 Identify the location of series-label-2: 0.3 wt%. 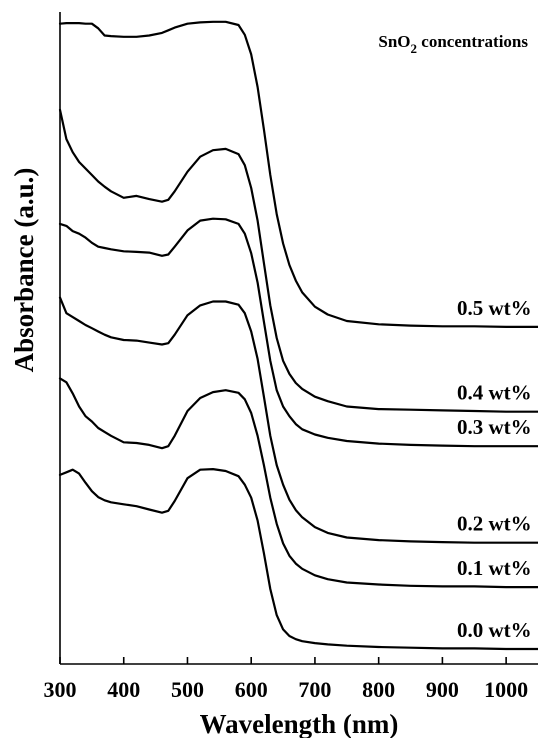
(494, 427).